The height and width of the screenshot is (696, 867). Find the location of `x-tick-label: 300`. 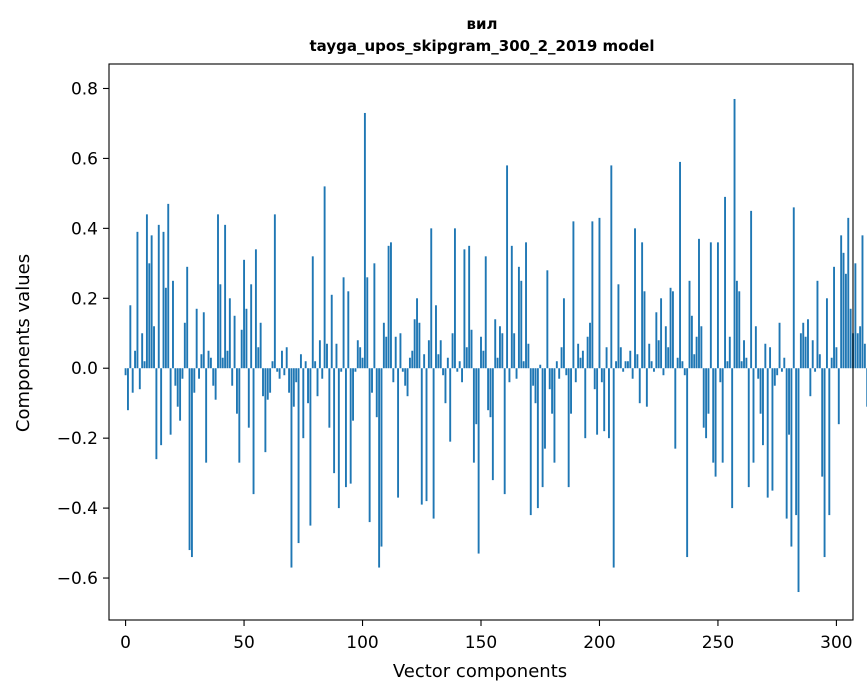

x-tick-label: 300 is located at coordinates (836, 643).